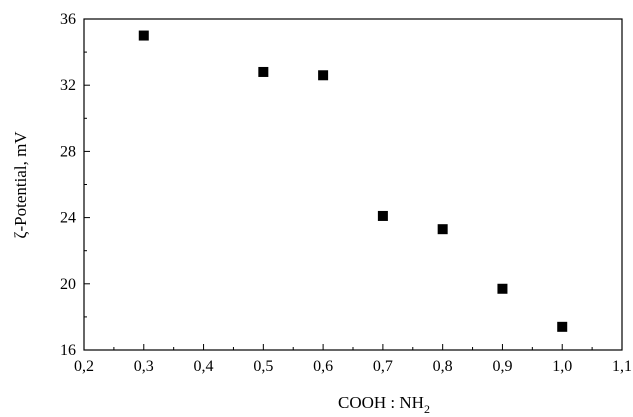  Describe the element at coordinates (622, 366) in the screenshot. I see `x-tick-label: 1,1` at that location.